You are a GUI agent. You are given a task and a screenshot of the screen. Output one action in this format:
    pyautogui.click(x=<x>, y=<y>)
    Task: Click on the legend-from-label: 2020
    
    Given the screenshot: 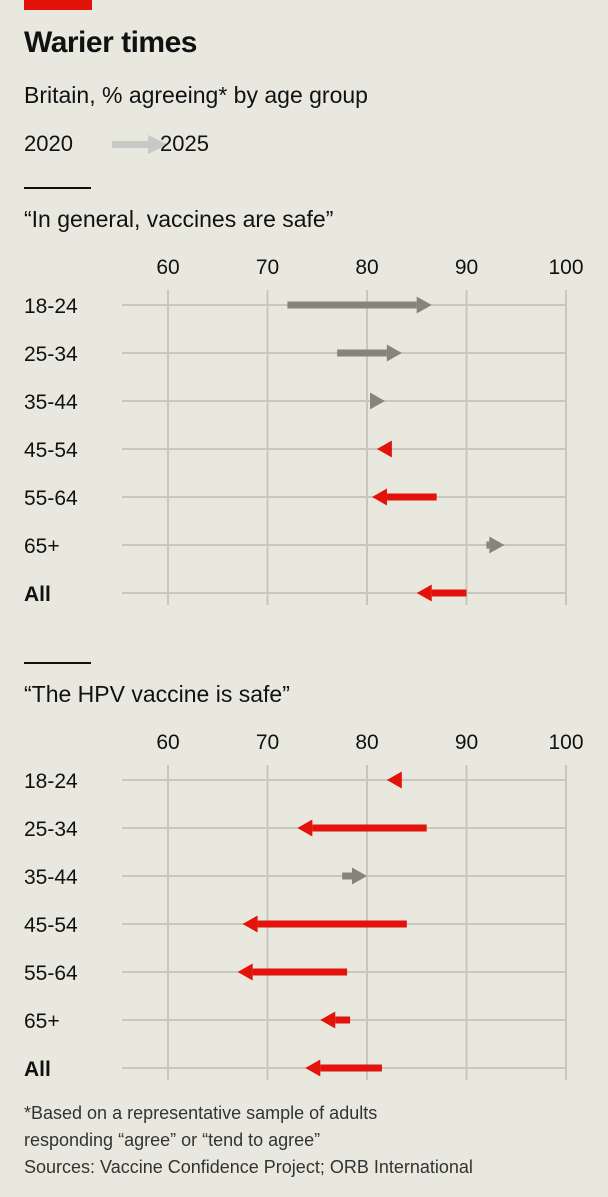 What is the action you would take?
    pyautogui.click(x=48, y=143)
    